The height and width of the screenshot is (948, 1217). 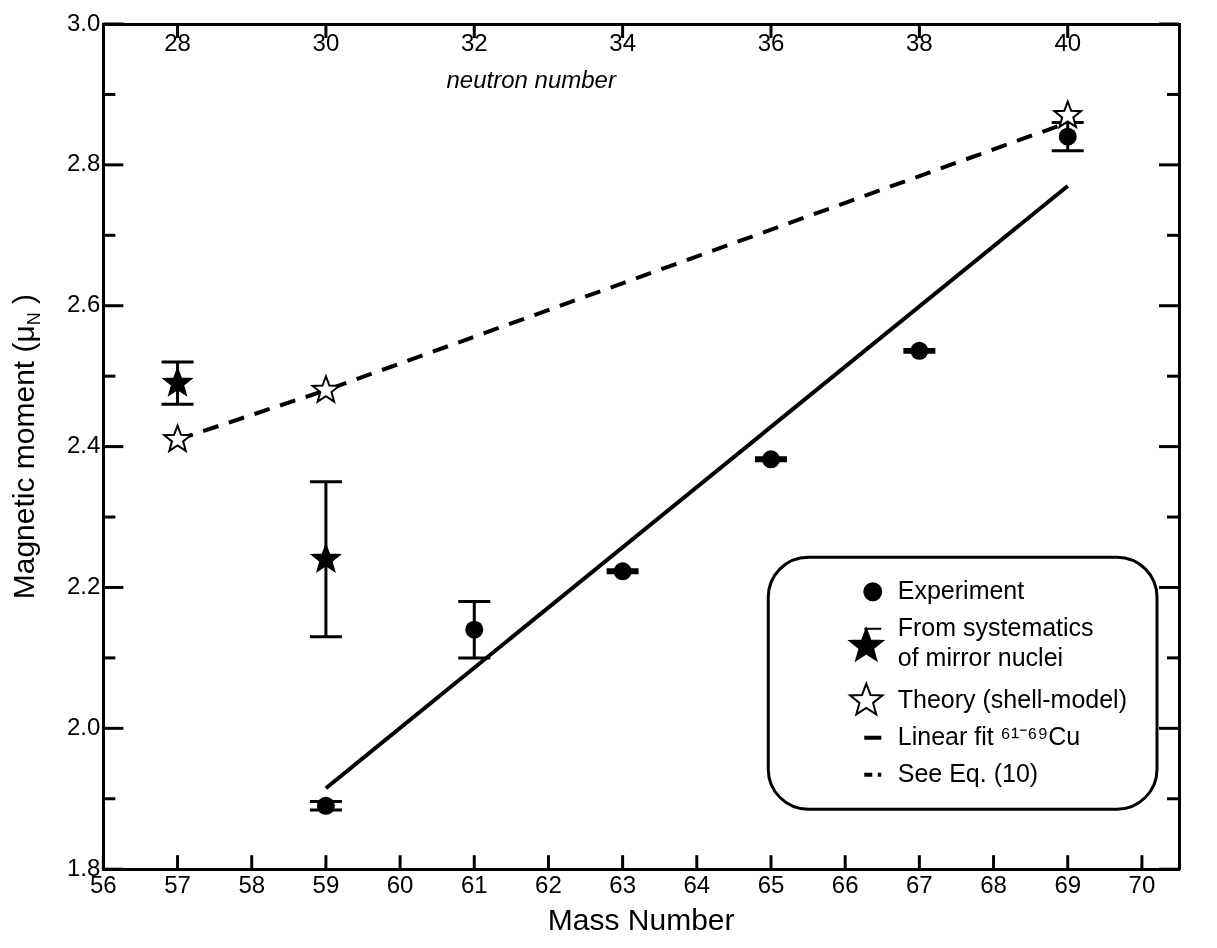 What do you see at coordinates (1068, 42) in the screenshot?
I see `x2-tick-label: 40` at bounding box center [1068, 42].